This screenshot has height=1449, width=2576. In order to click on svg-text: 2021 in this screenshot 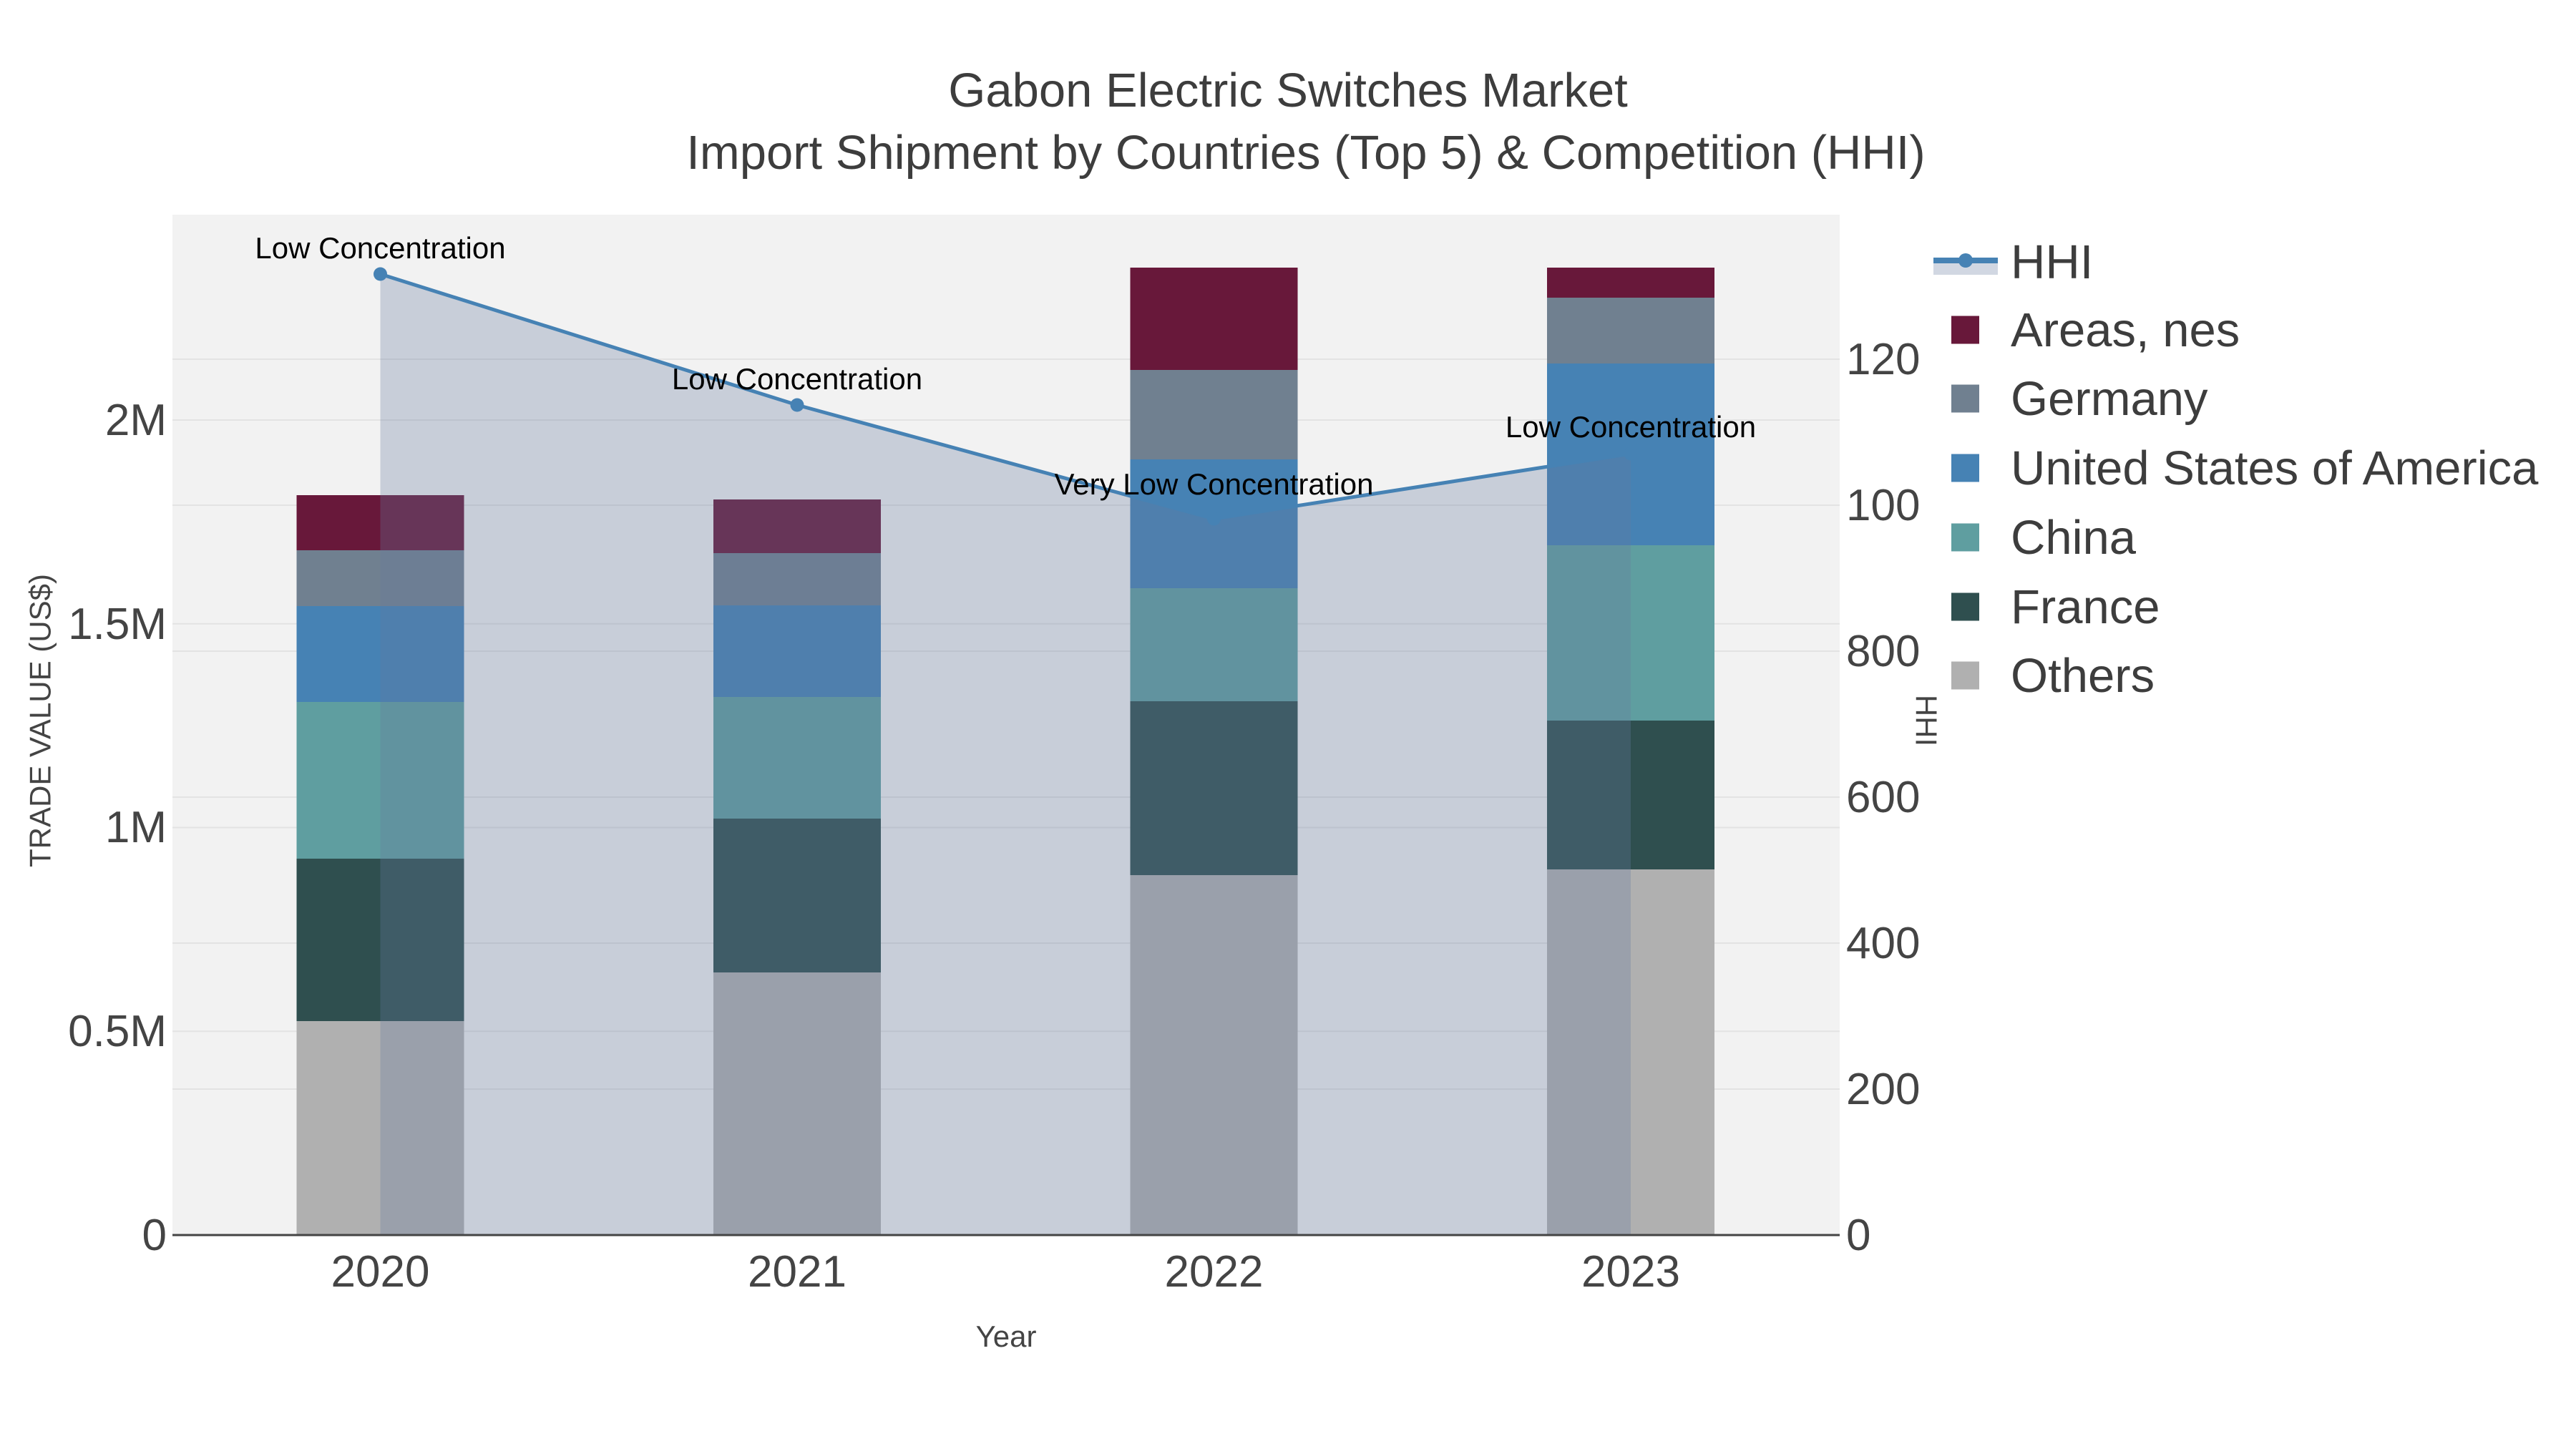, I will do `click(797, 1272)`.